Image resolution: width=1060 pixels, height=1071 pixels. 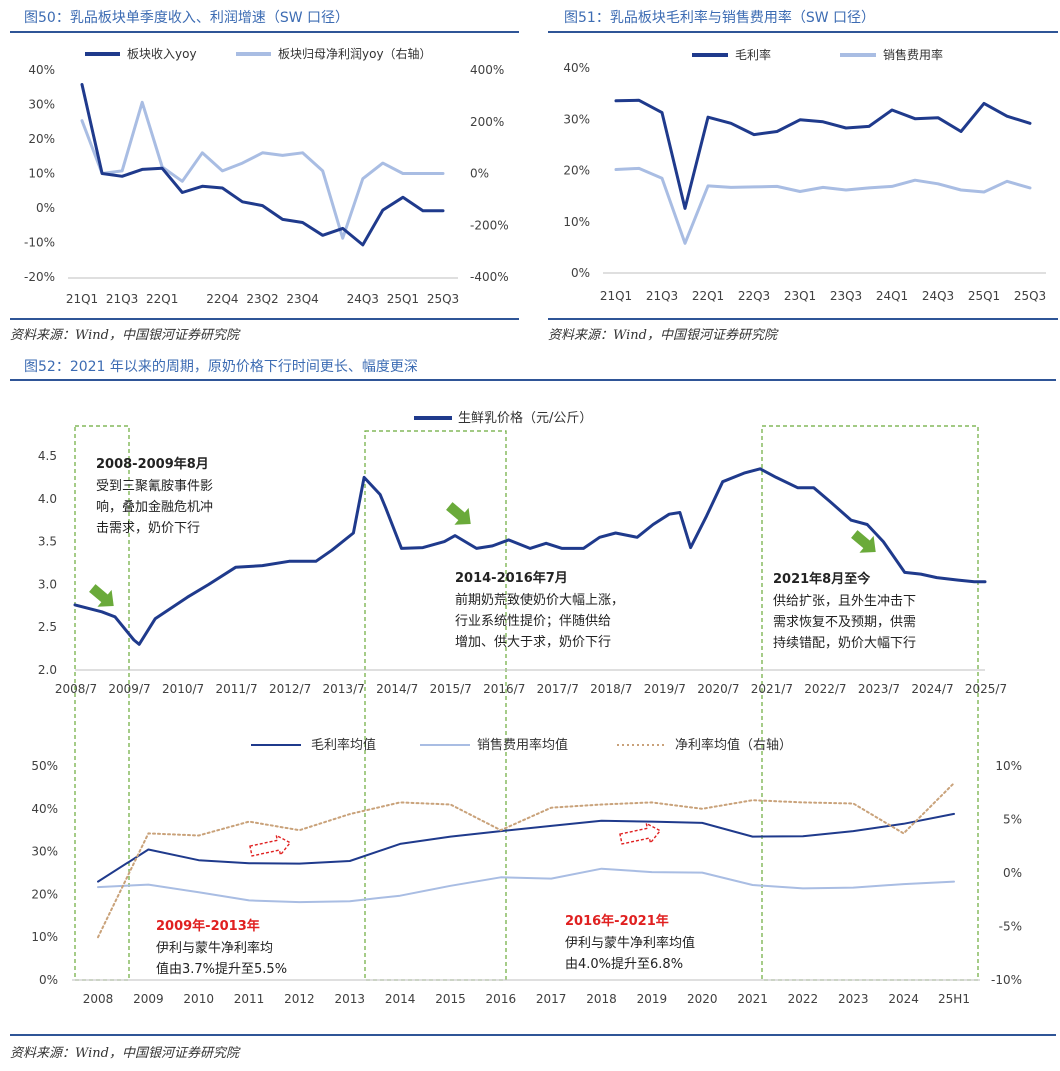 I want to click on annotation-2008-title: 2008-2009年8月, so click(x=152, y=464).